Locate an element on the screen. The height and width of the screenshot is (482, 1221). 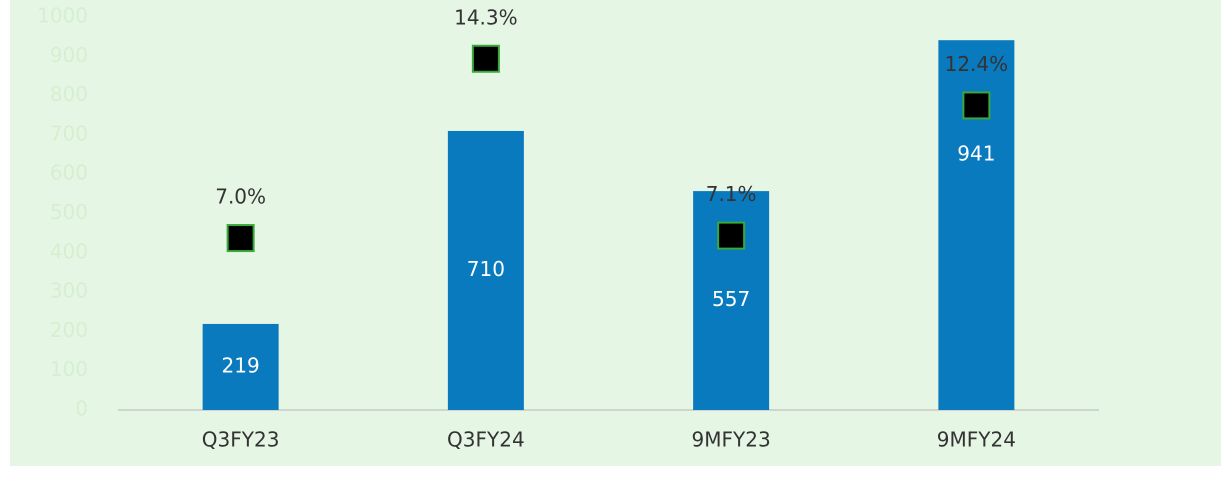
bar-value-label: 219 is located at coordinates (241, 365).